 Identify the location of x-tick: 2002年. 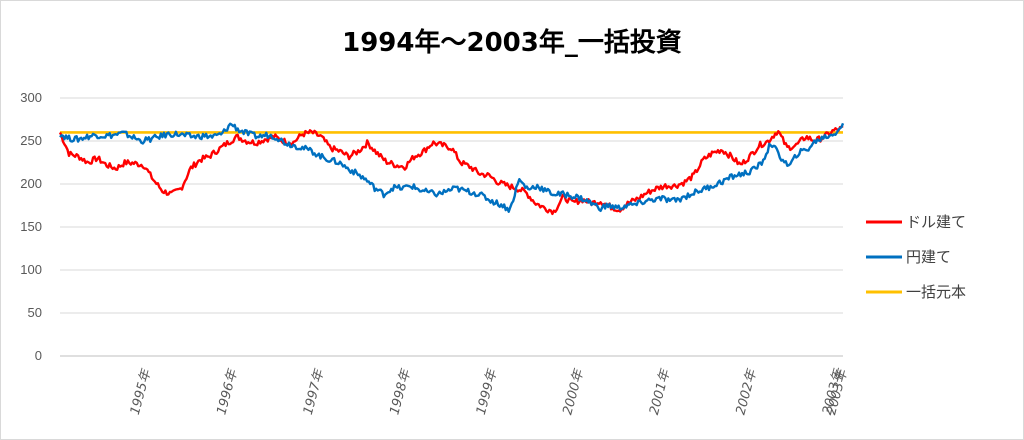
(746, 391).